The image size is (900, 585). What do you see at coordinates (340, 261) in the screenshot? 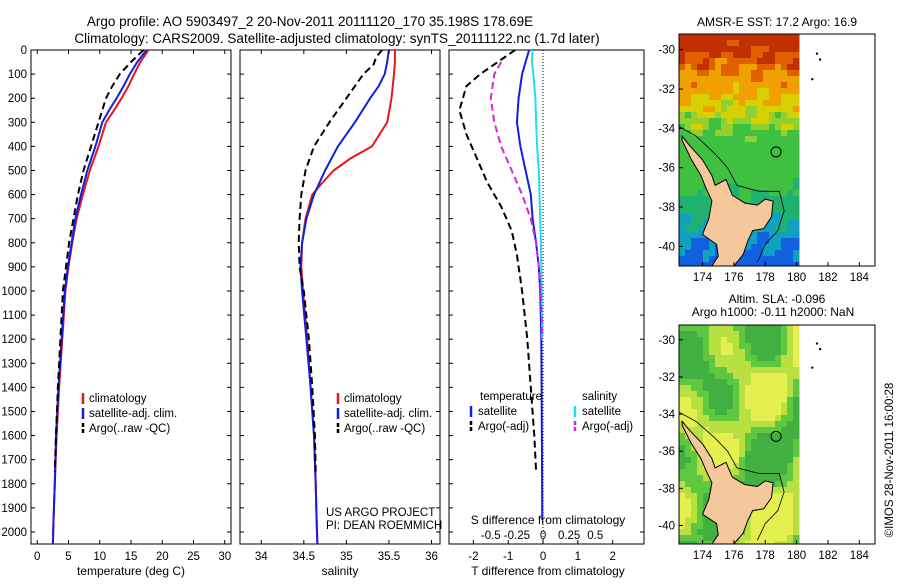
I see `series-line` at bounding box center [340, 261].